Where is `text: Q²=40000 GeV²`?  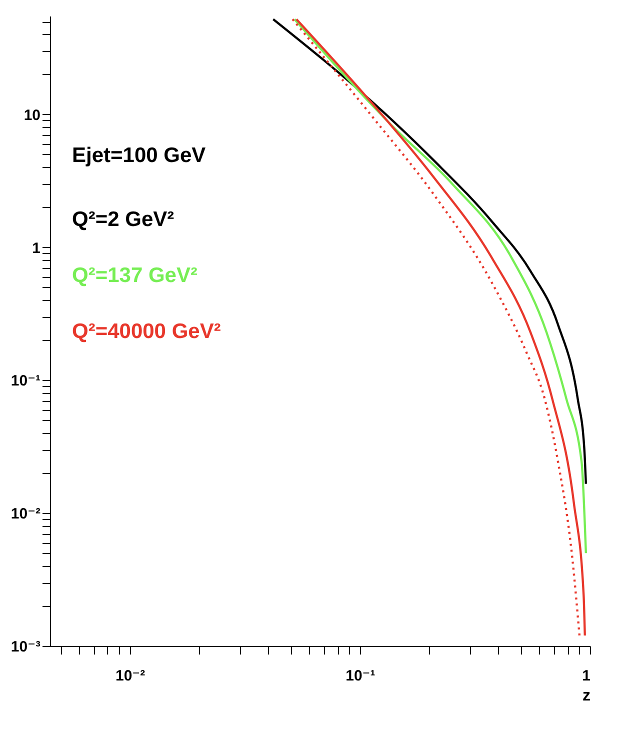 text: Q²=40000 GeV² is located at coordinates (146, 331).